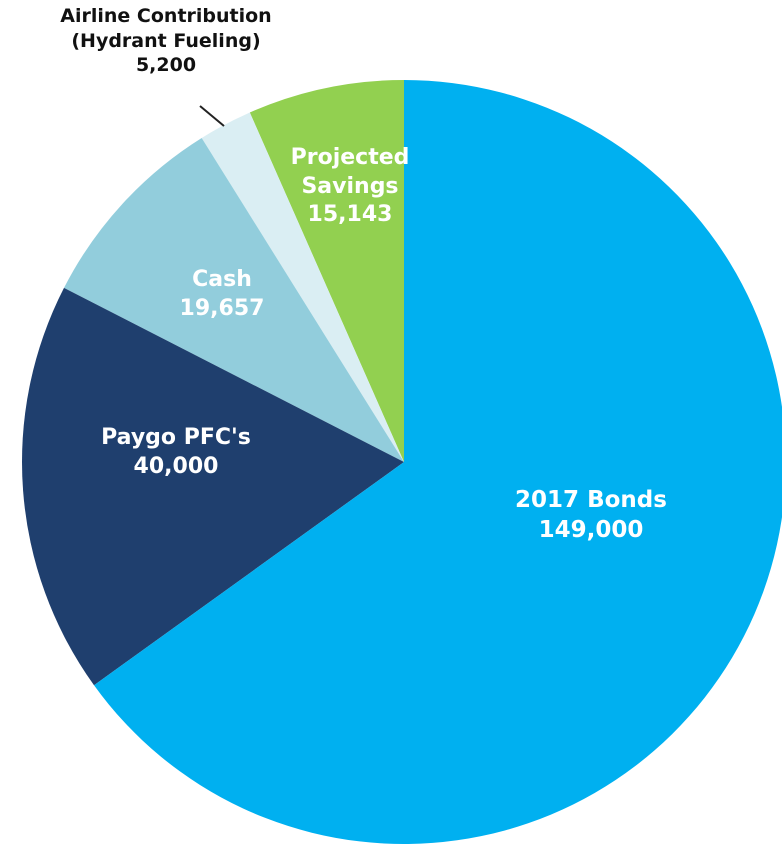 The height and width of the screenshot is (852, 782). I want to click on category-name: Paygo PFC's, so click(176, 437).